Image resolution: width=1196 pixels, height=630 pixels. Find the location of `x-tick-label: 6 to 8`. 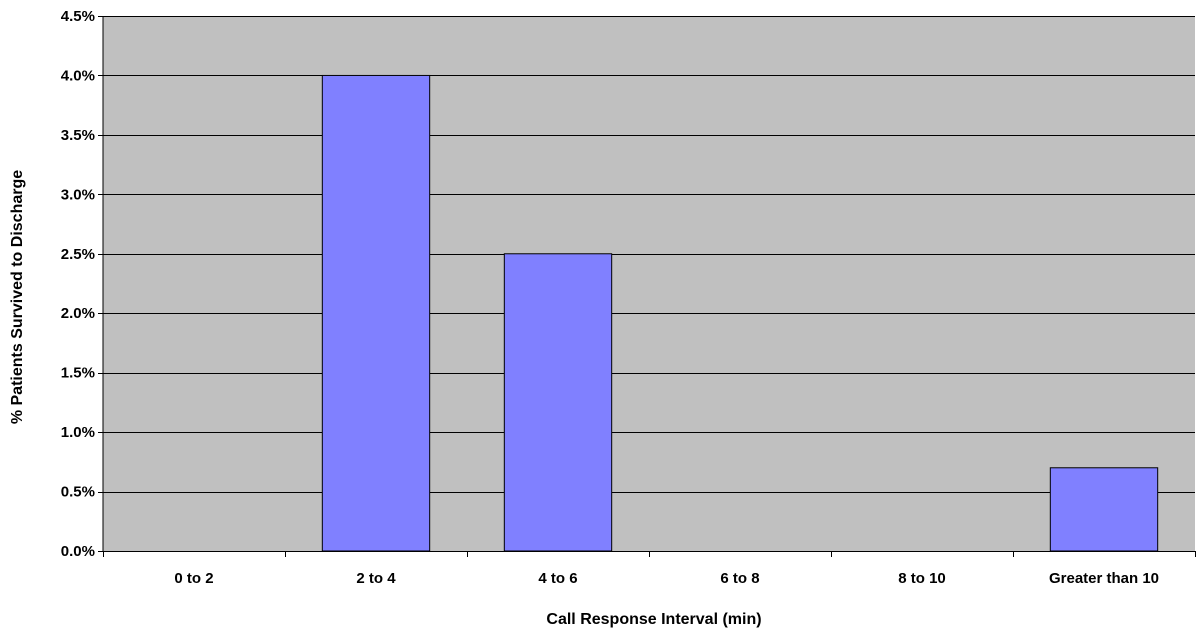

x-tick-label: 6 to 8 is located at coordinates (739, 578).